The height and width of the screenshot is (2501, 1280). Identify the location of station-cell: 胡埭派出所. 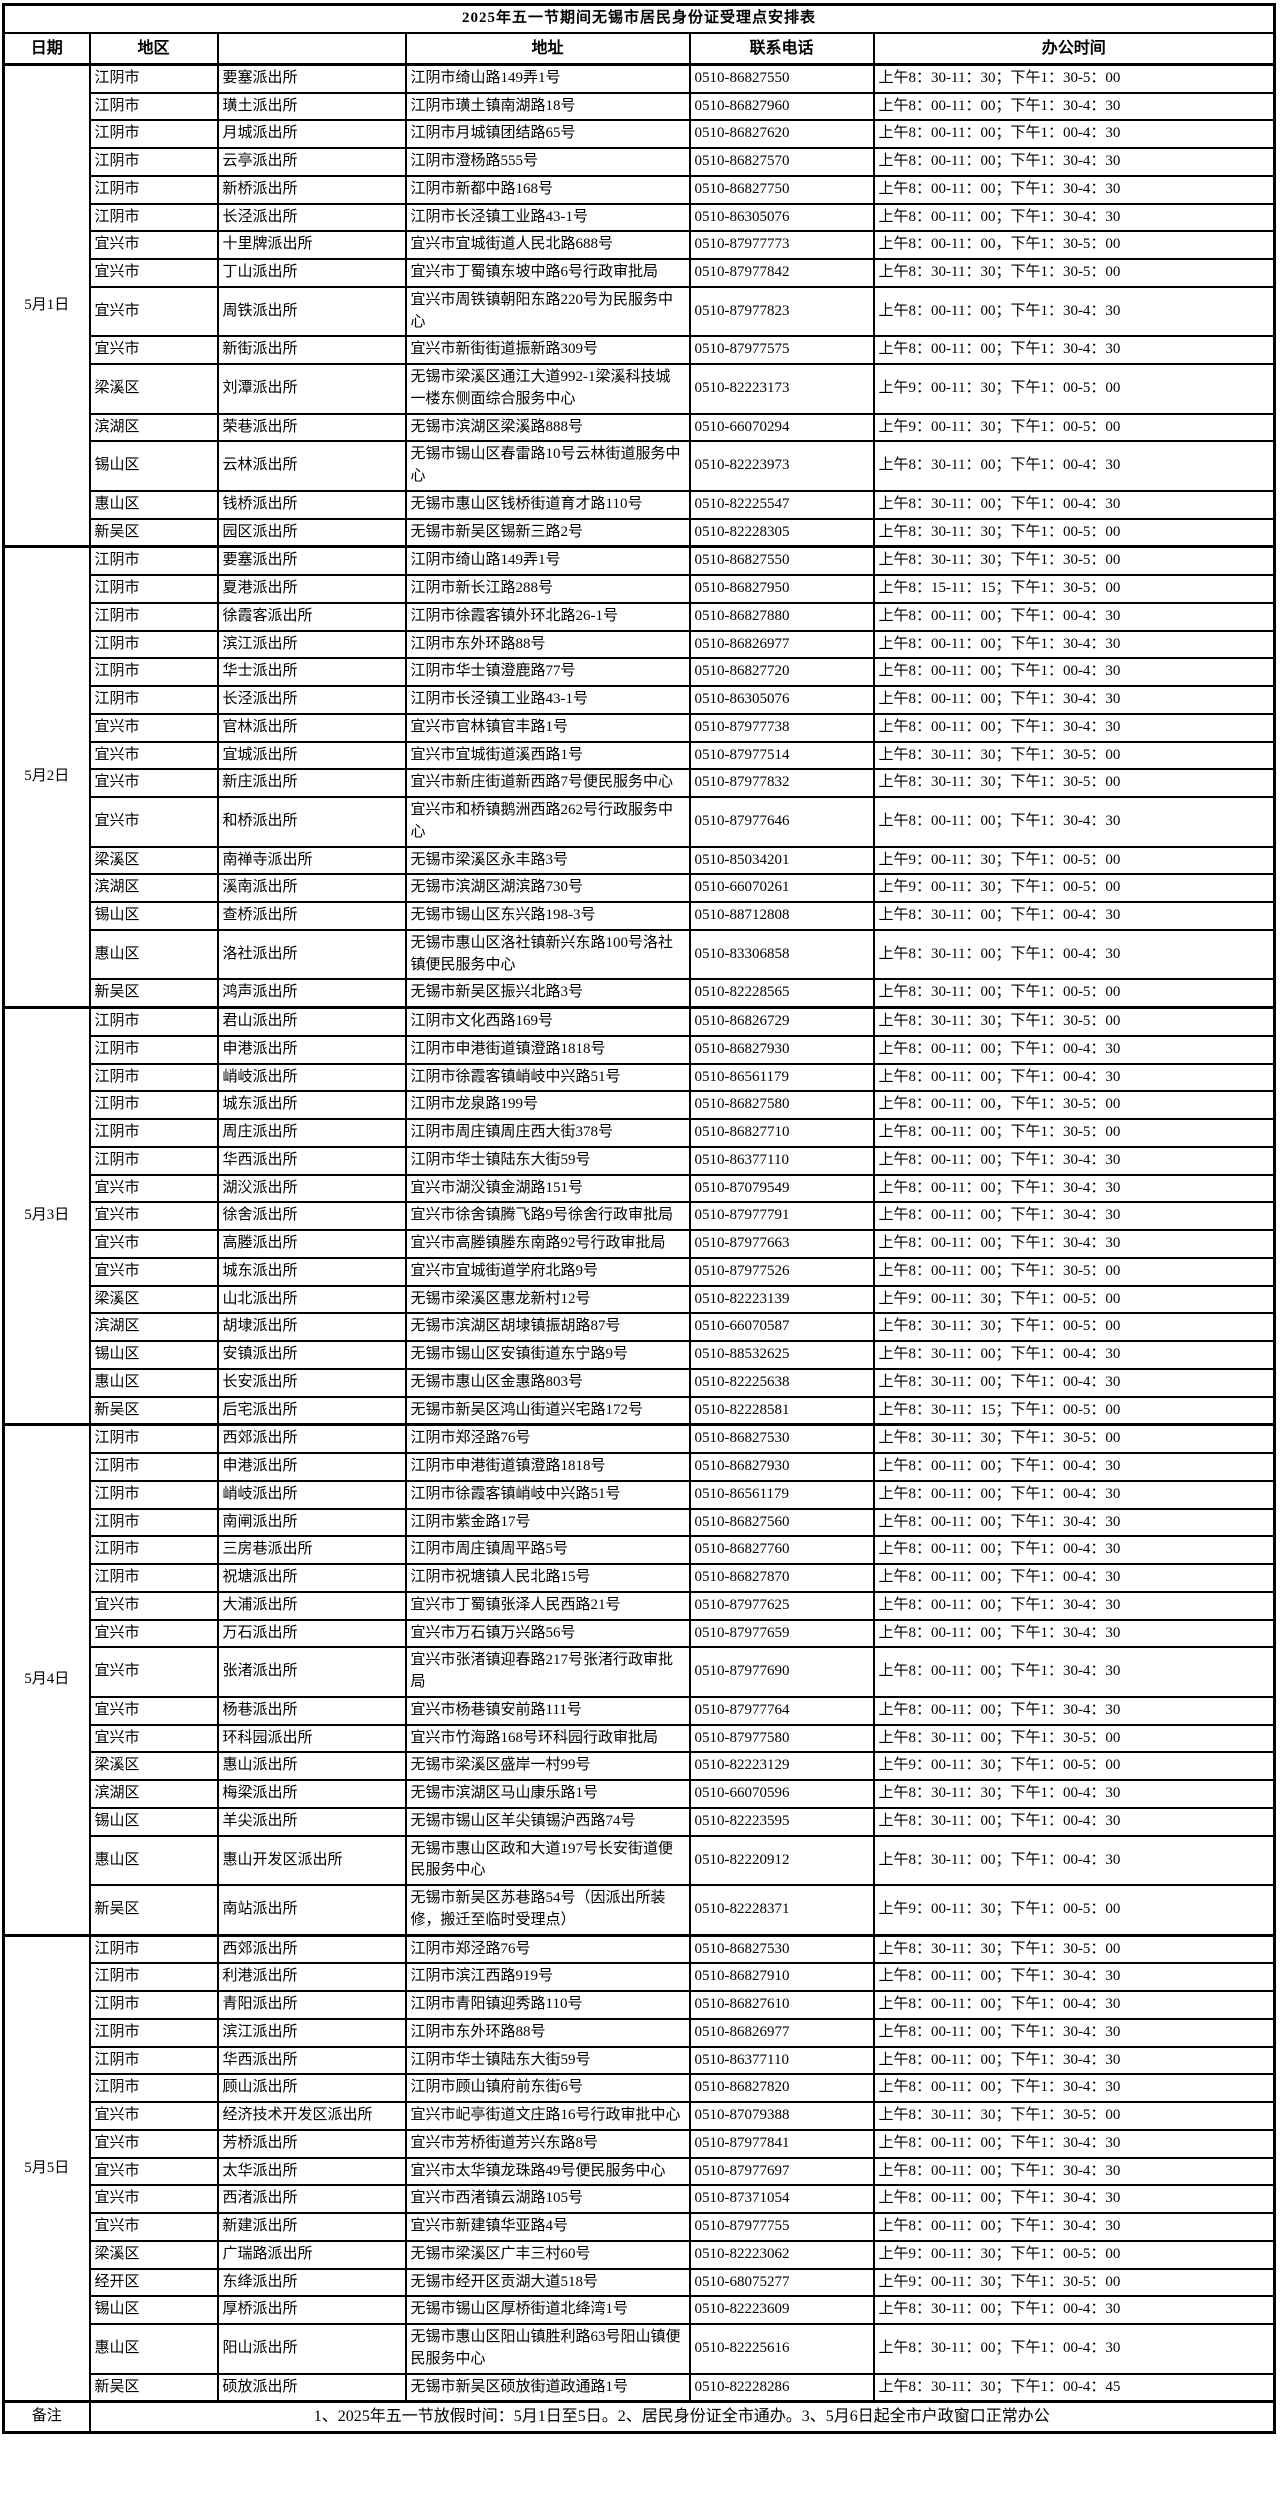
(311, 1327).